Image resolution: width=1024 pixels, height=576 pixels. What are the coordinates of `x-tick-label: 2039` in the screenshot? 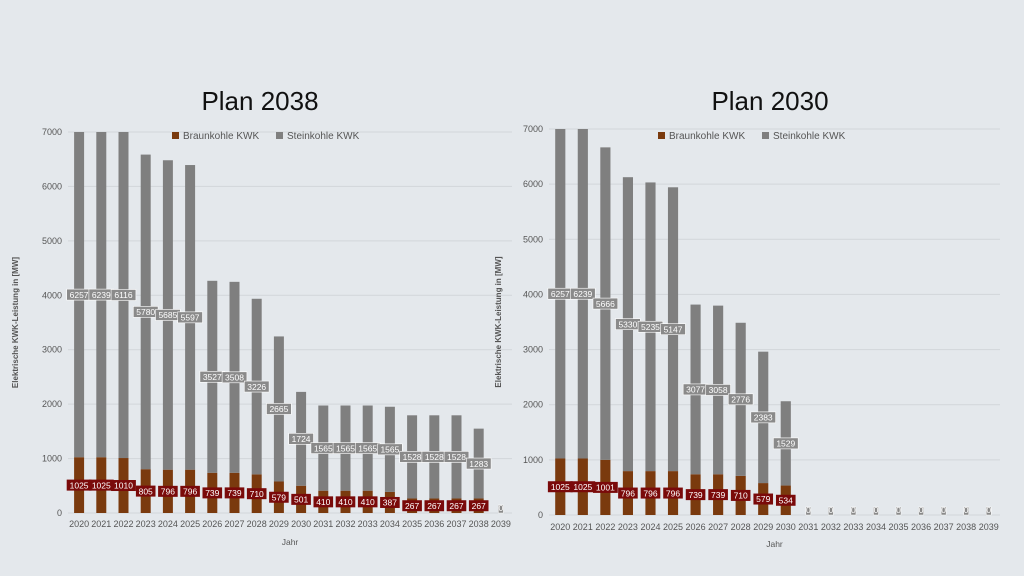 It's located at (501, 524).